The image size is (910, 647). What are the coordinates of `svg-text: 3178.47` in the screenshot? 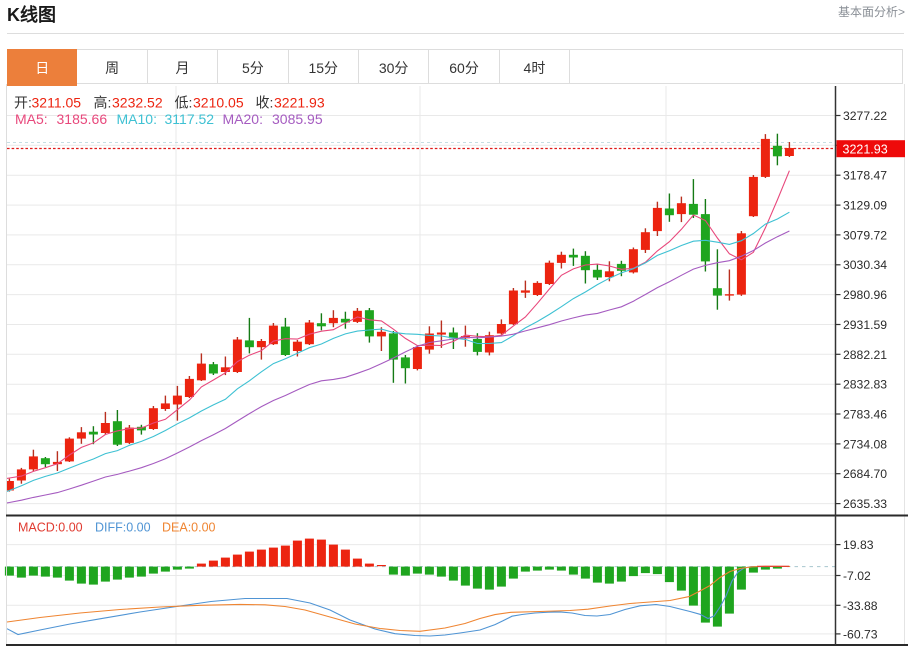 It's located at (865, 176).